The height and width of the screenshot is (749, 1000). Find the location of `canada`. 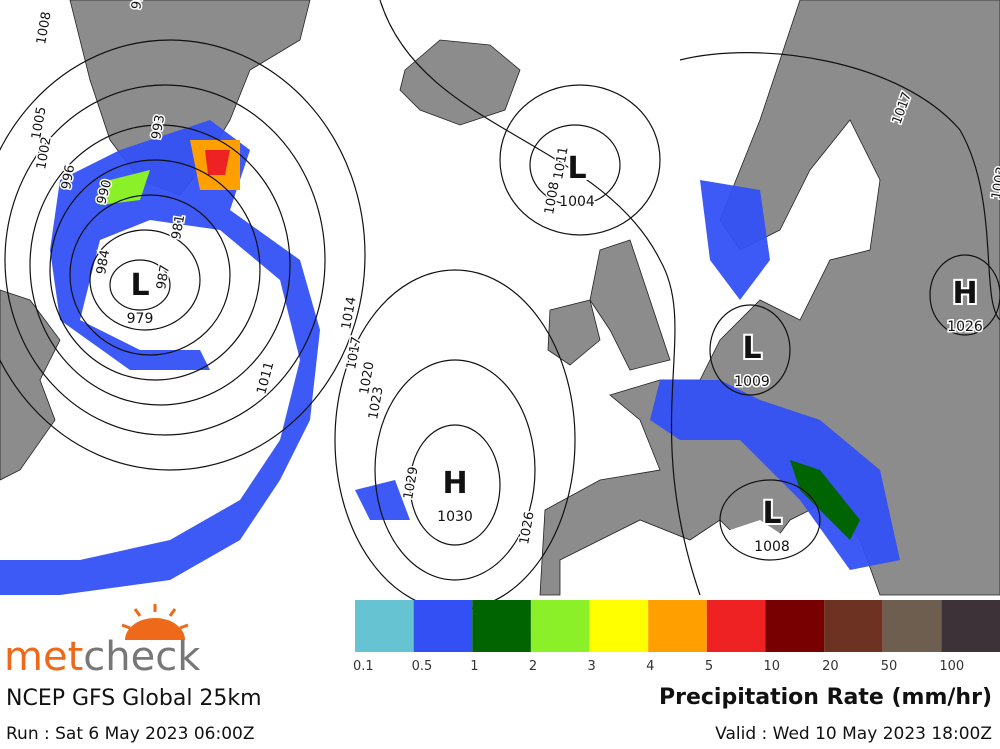

canada is located at coordinates (30, 385).